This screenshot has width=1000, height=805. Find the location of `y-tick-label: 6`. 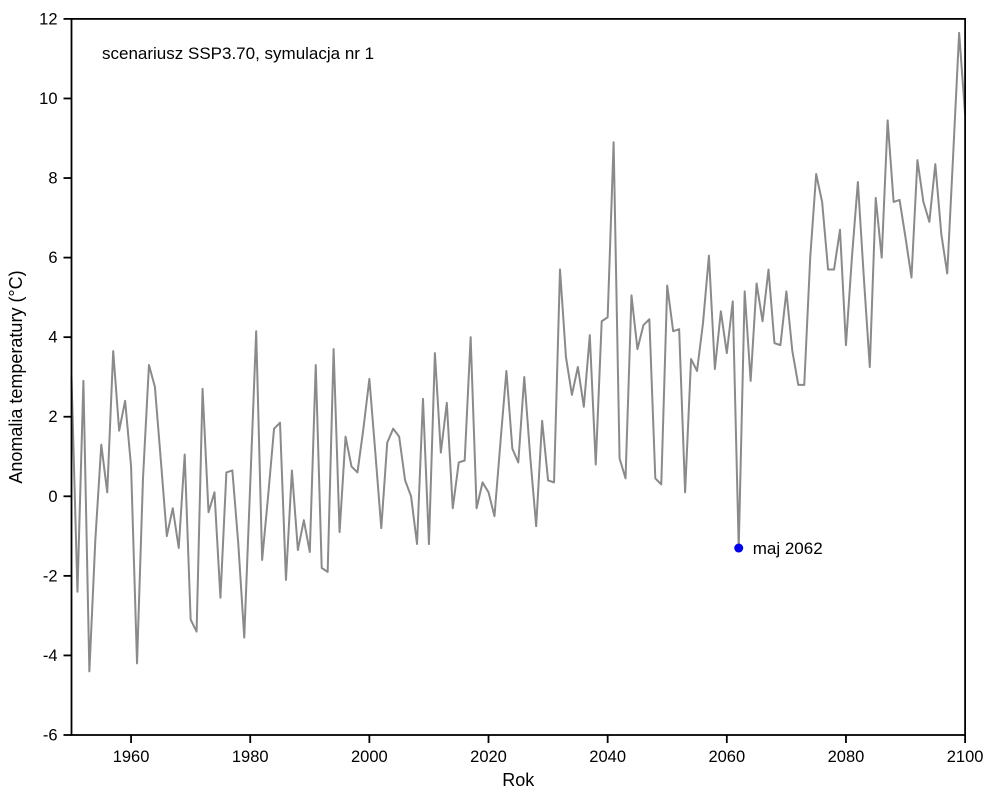

y-tick-label: 6 is located at coordinates (52, 258).